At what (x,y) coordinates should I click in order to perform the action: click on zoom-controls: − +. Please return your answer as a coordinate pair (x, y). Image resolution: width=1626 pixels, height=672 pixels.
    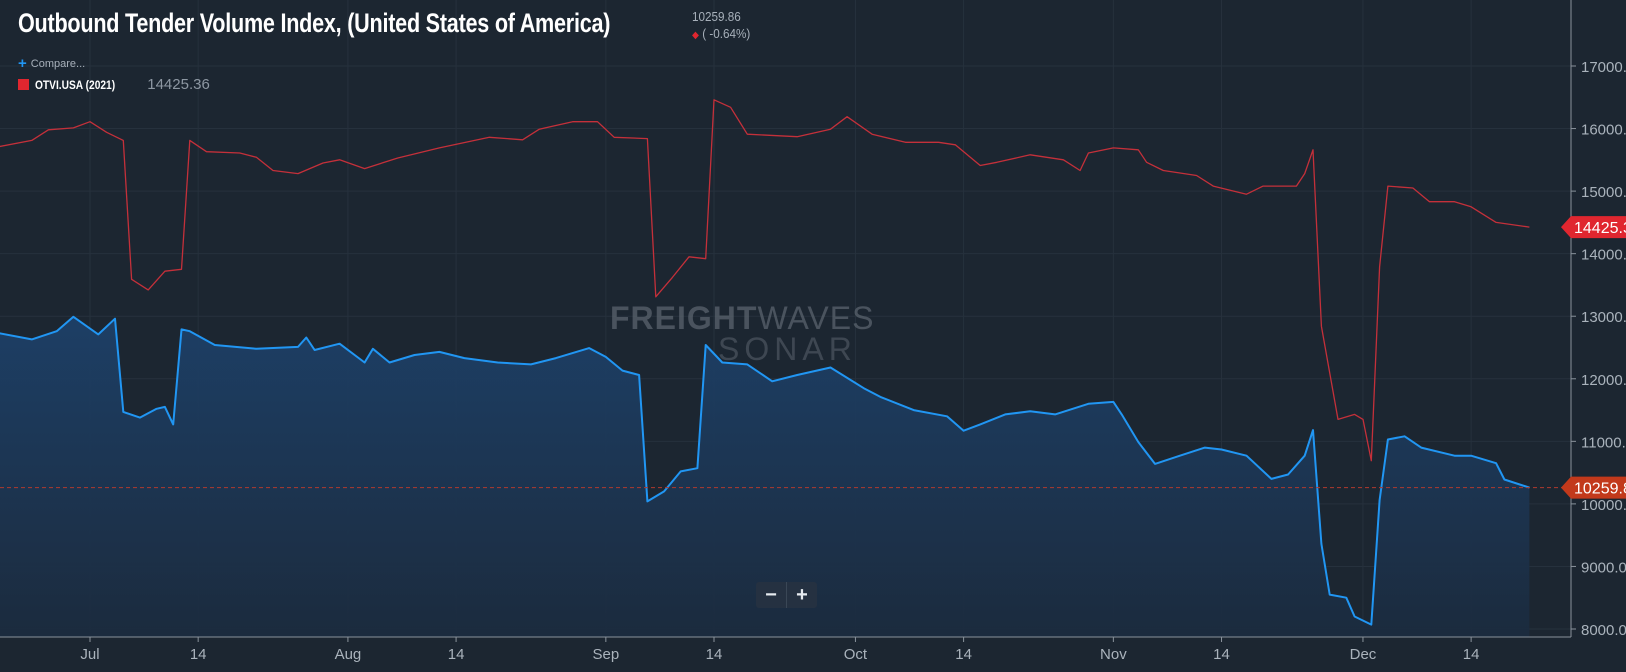
    Looking at the image, I should click on (786, 595).